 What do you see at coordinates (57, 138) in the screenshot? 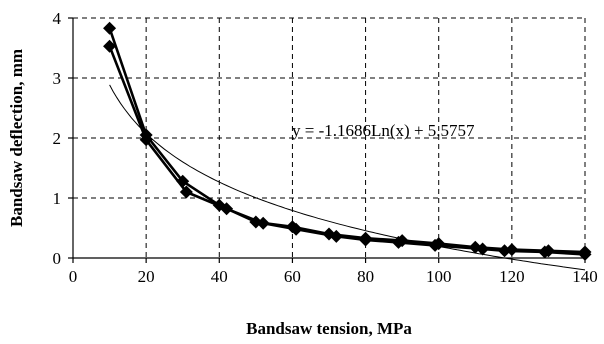
I see `y-tick-label: 2` at bounding box center [57, 138].